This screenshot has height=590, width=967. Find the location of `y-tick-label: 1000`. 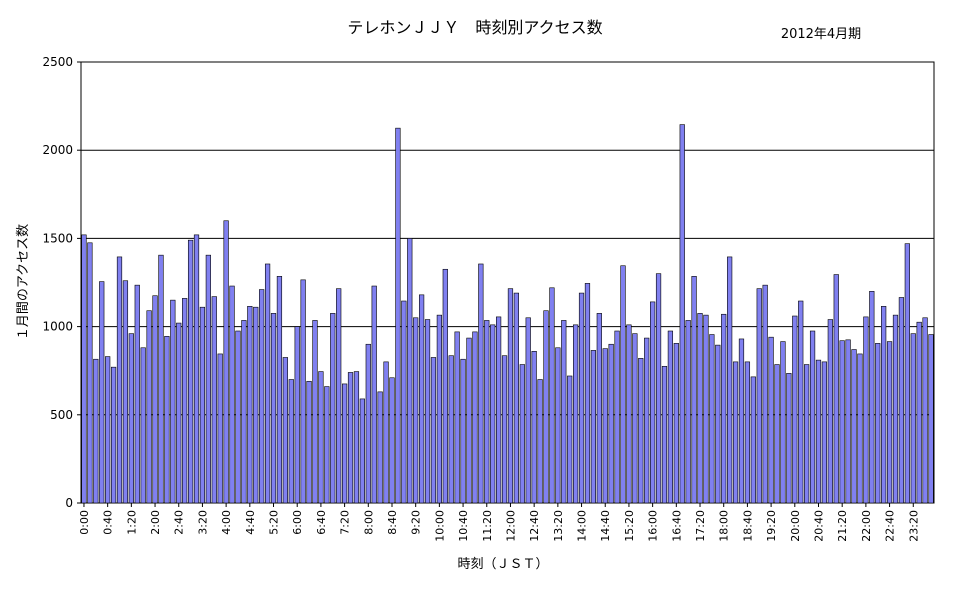

y-tick-label: 1000 is located at coordinates (57, 327).